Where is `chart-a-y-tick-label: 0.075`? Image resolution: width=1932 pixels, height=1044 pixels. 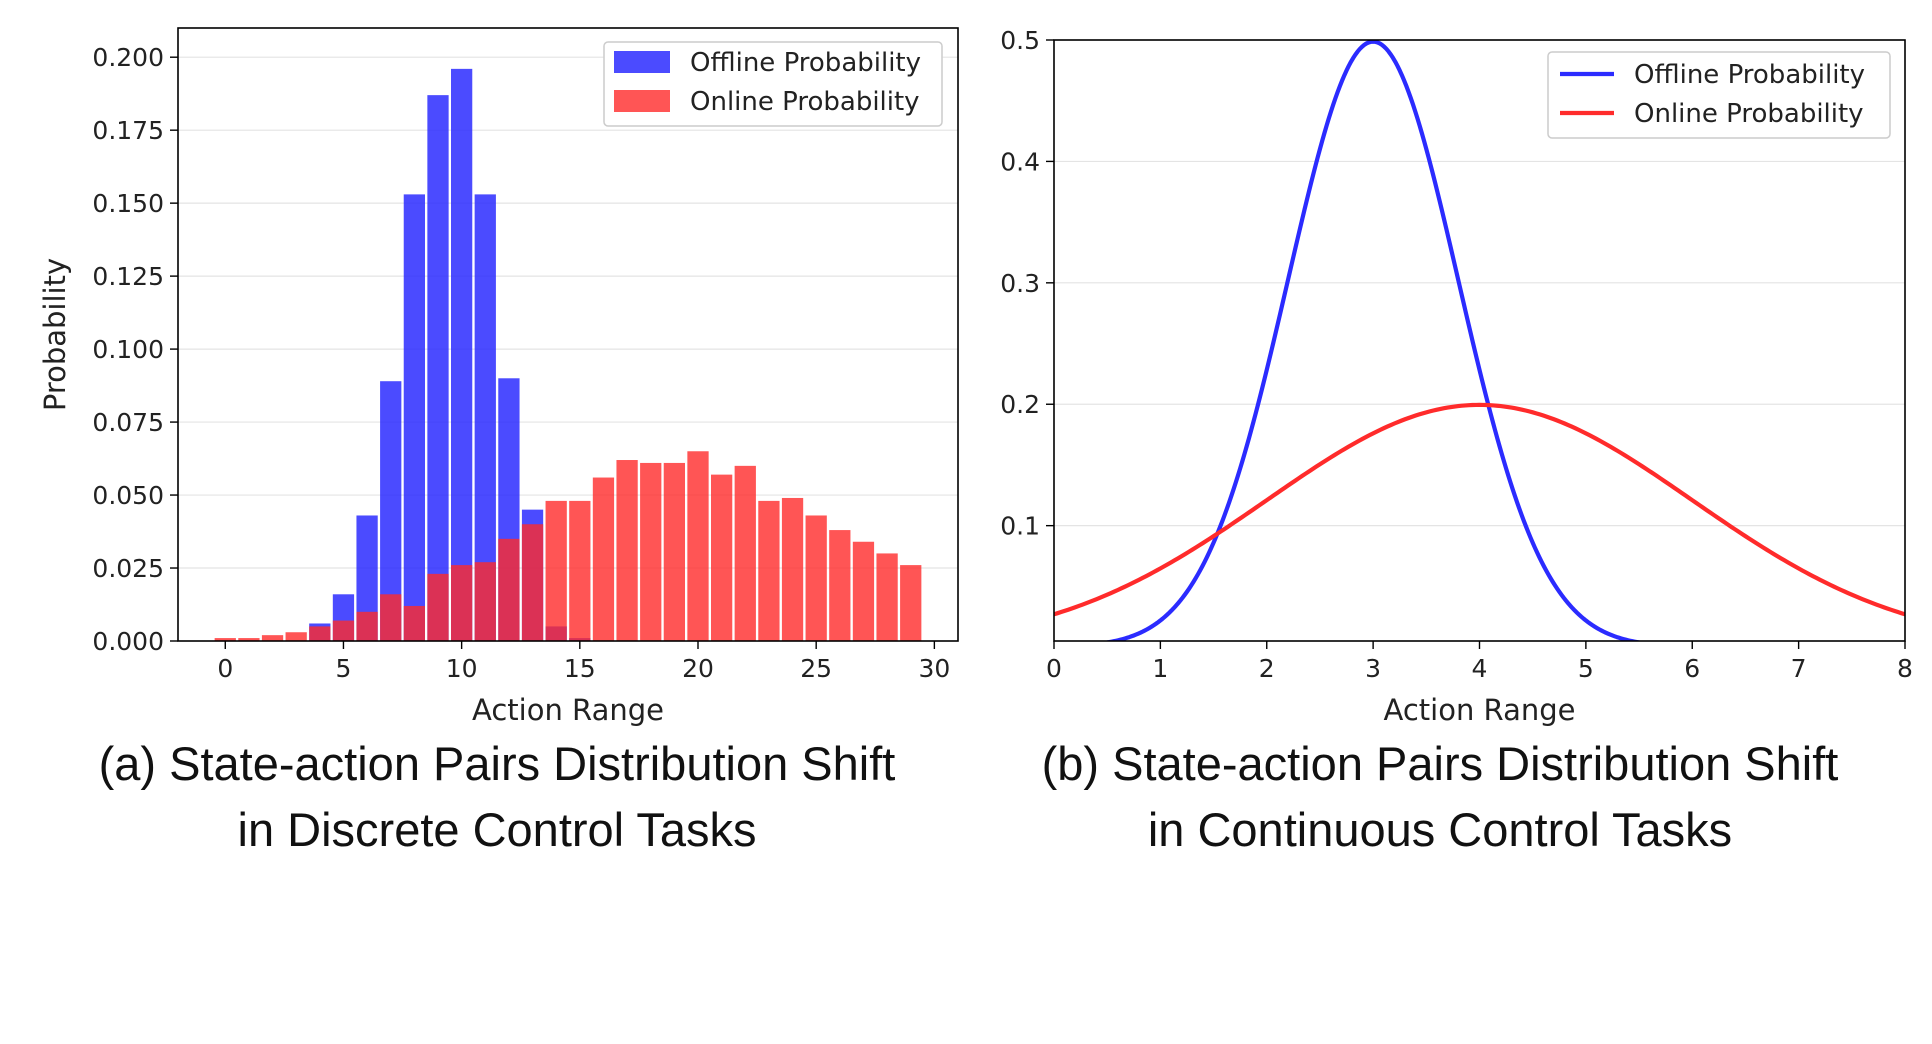 chart-a-y-tick-label: 0.075 is located at coordinates (128, 422).